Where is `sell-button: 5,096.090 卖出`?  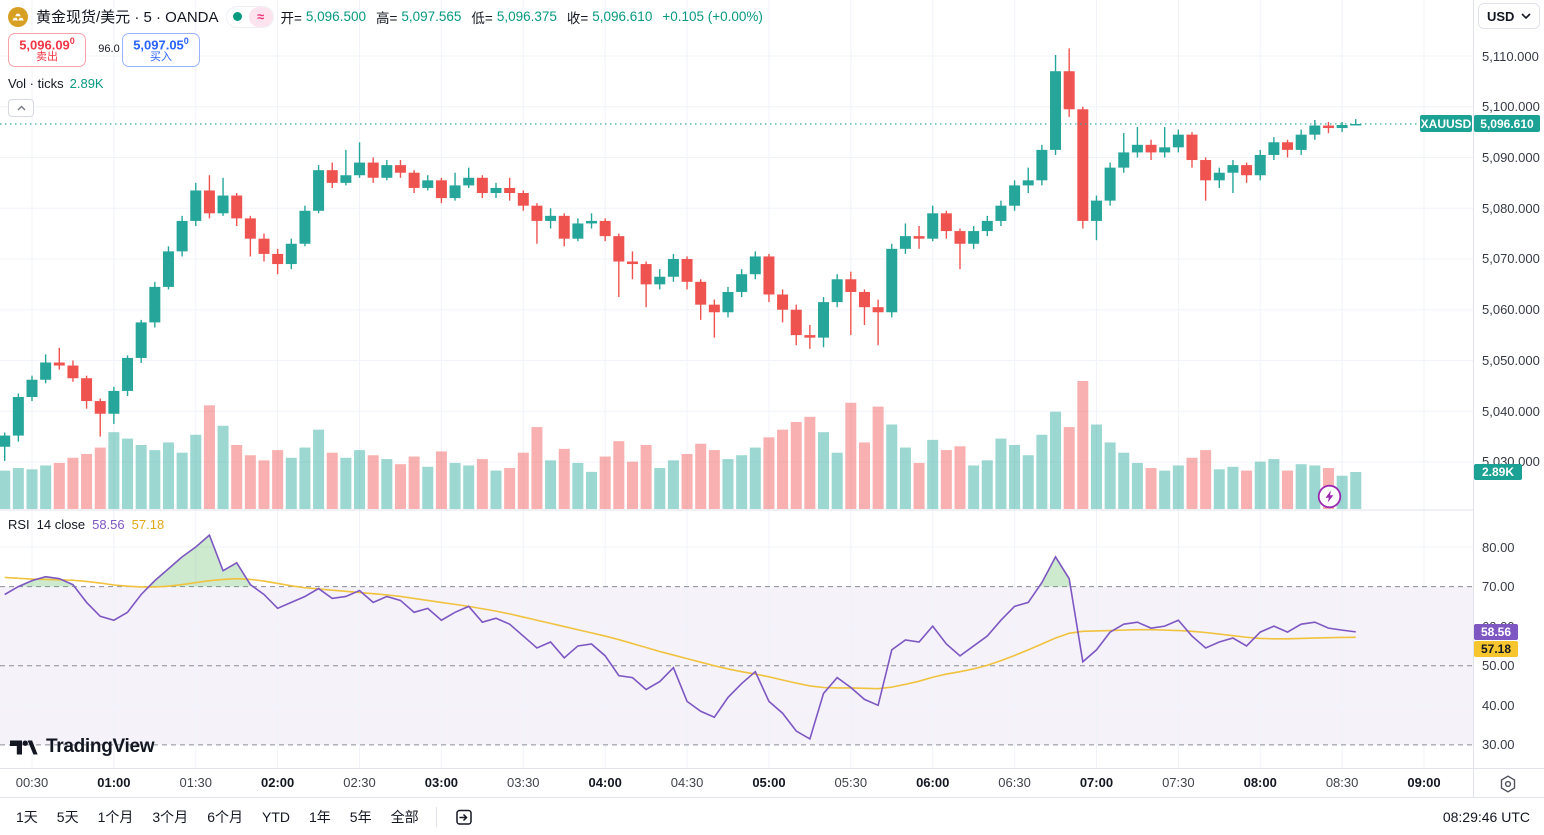
sell-button: 5,096.090 卖出 is located at coordinates (47, 50).